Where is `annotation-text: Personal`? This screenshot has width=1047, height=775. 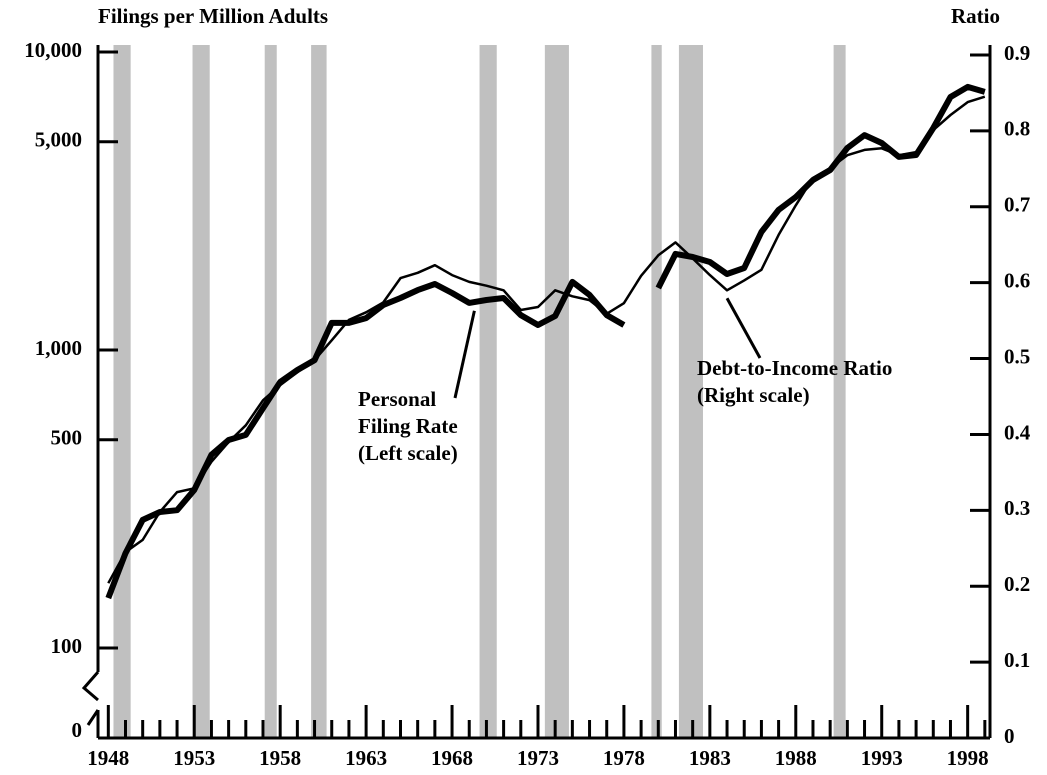 annotation-text: Personal is located at coordinates (397, 399).